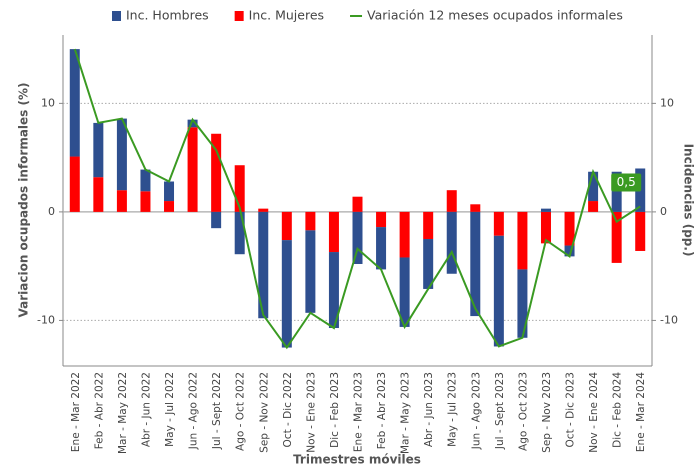 This screenshot has height=466, width=697. What do you see at coordinates (667, 102) in the screenshot?
I see `y2-tick-label: 10` at bounding box center [667, 102].